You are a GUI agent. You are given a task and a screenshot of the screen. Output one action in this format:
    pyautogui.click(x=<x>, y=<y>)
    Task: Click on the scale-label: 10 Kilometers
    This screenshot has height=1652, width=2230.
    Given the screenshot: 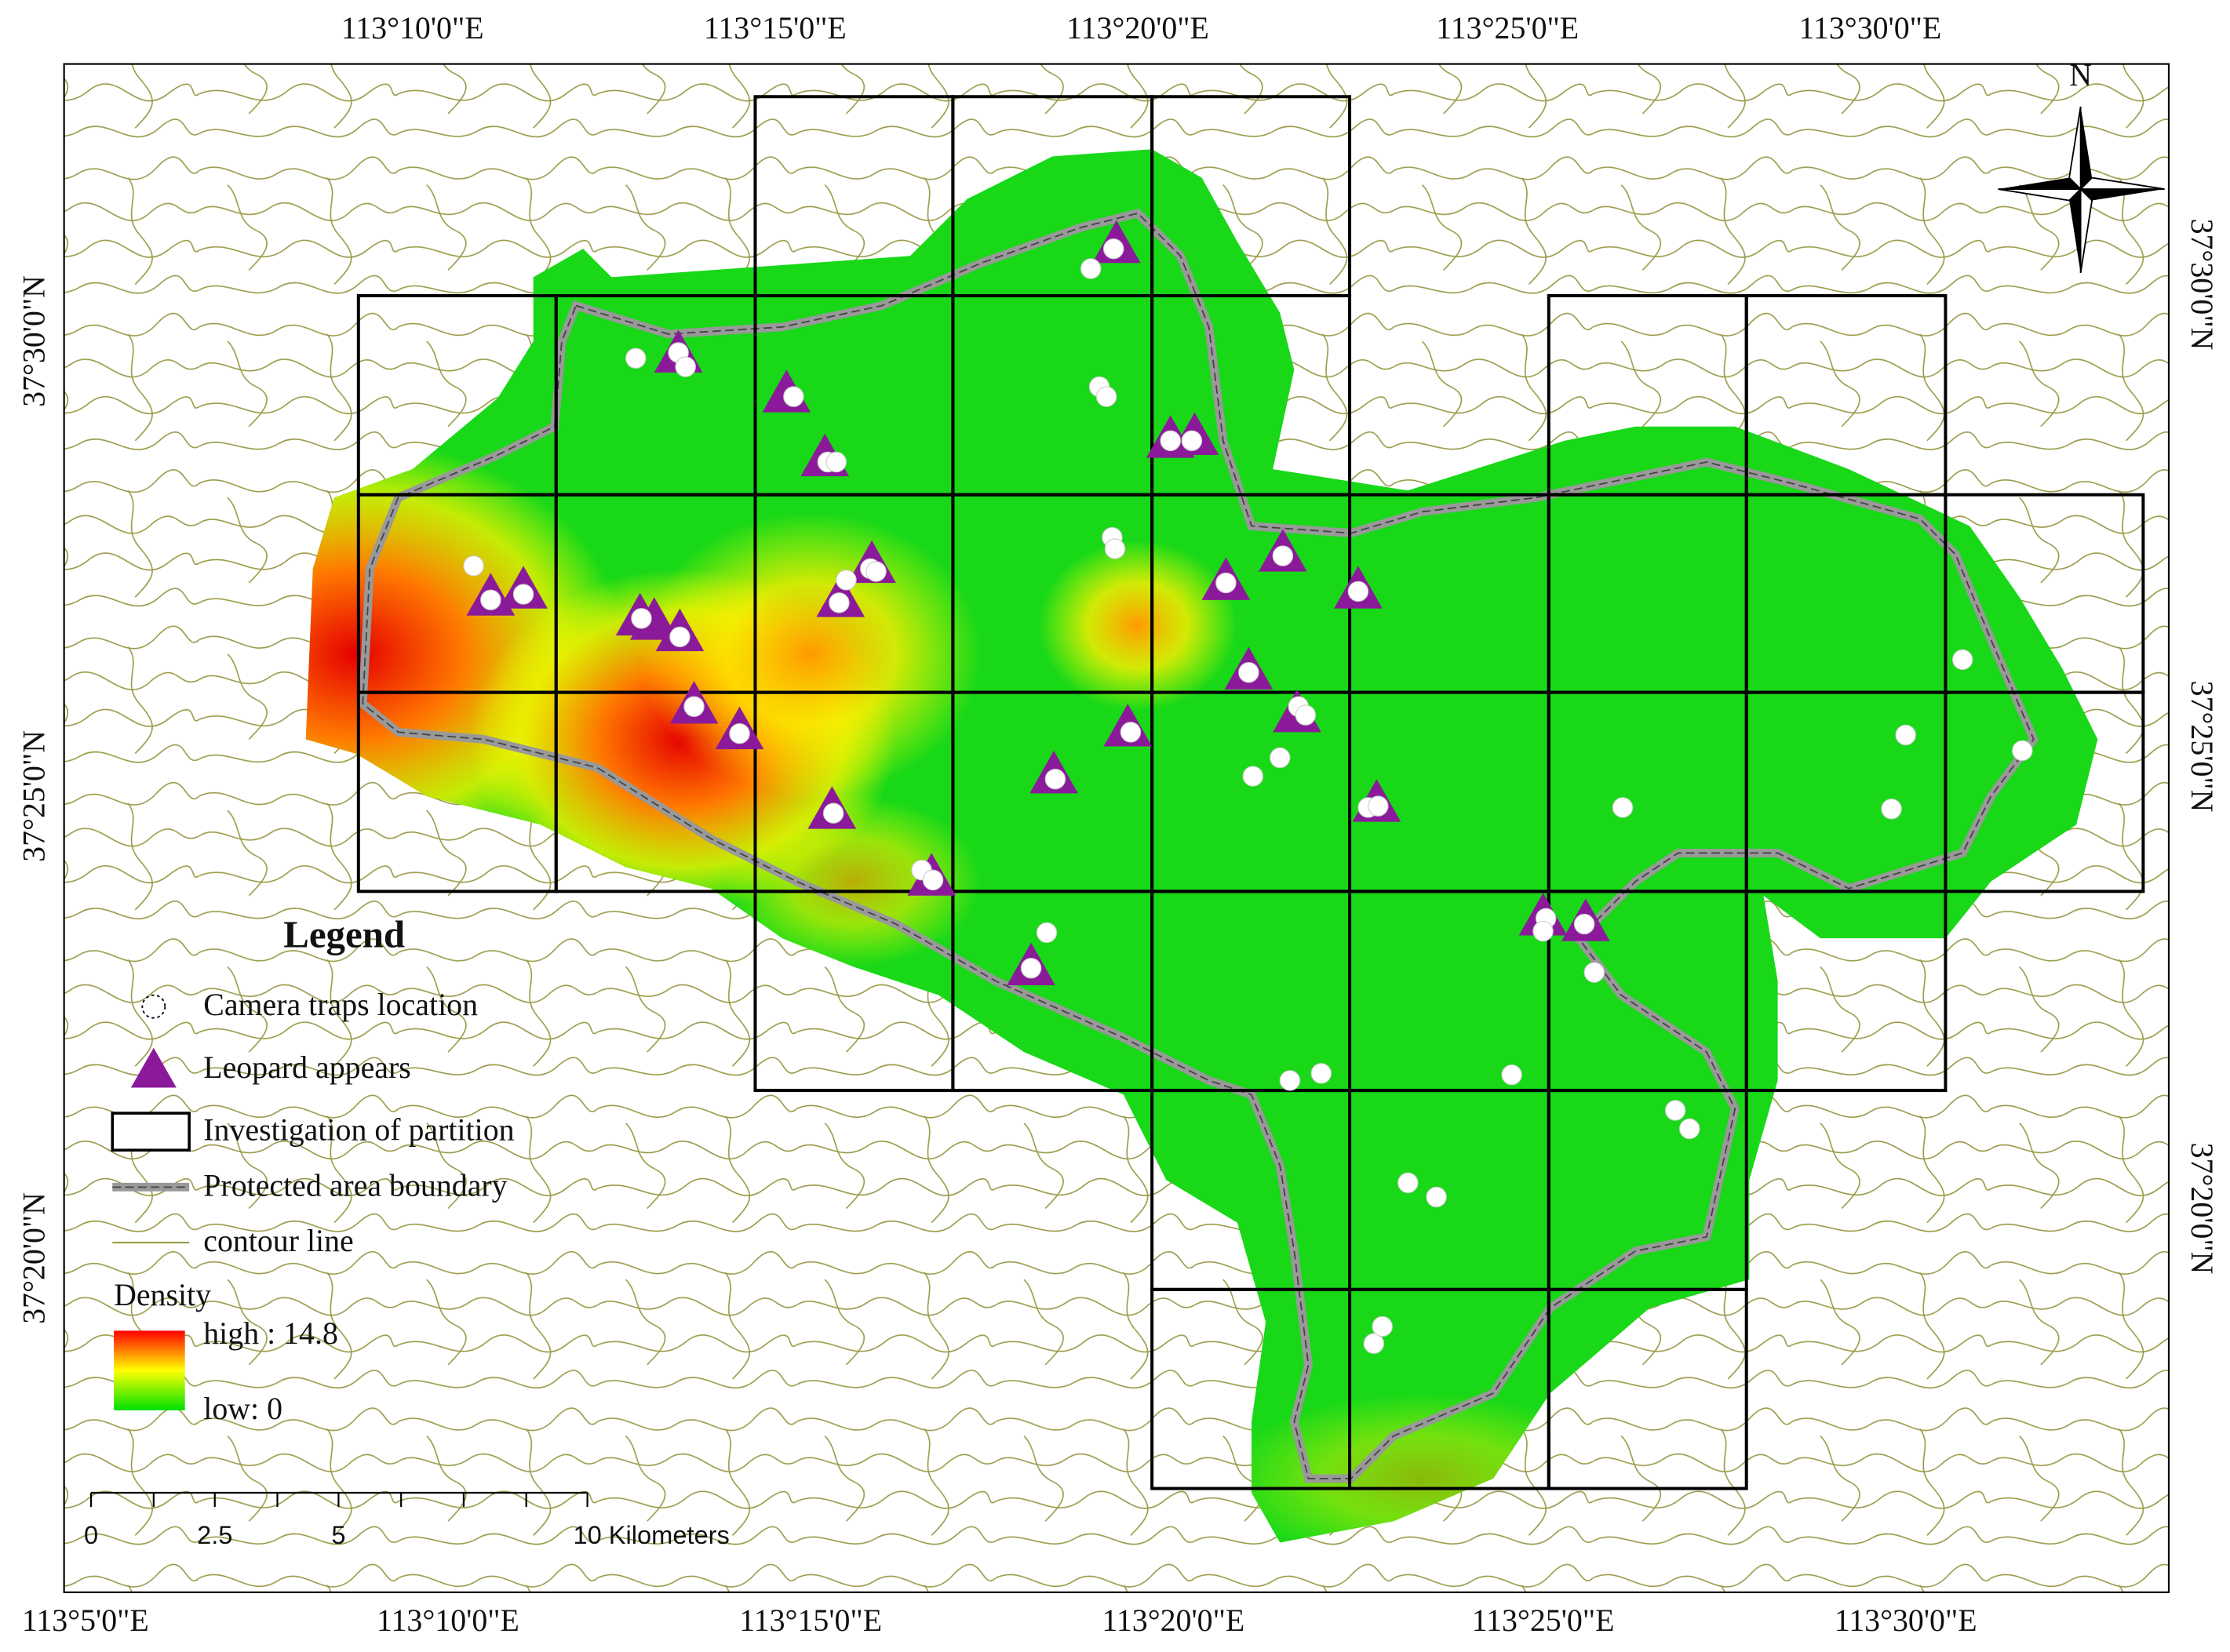 What is the action you would take?
    pyautogui.click(x=651, y=1535)
    